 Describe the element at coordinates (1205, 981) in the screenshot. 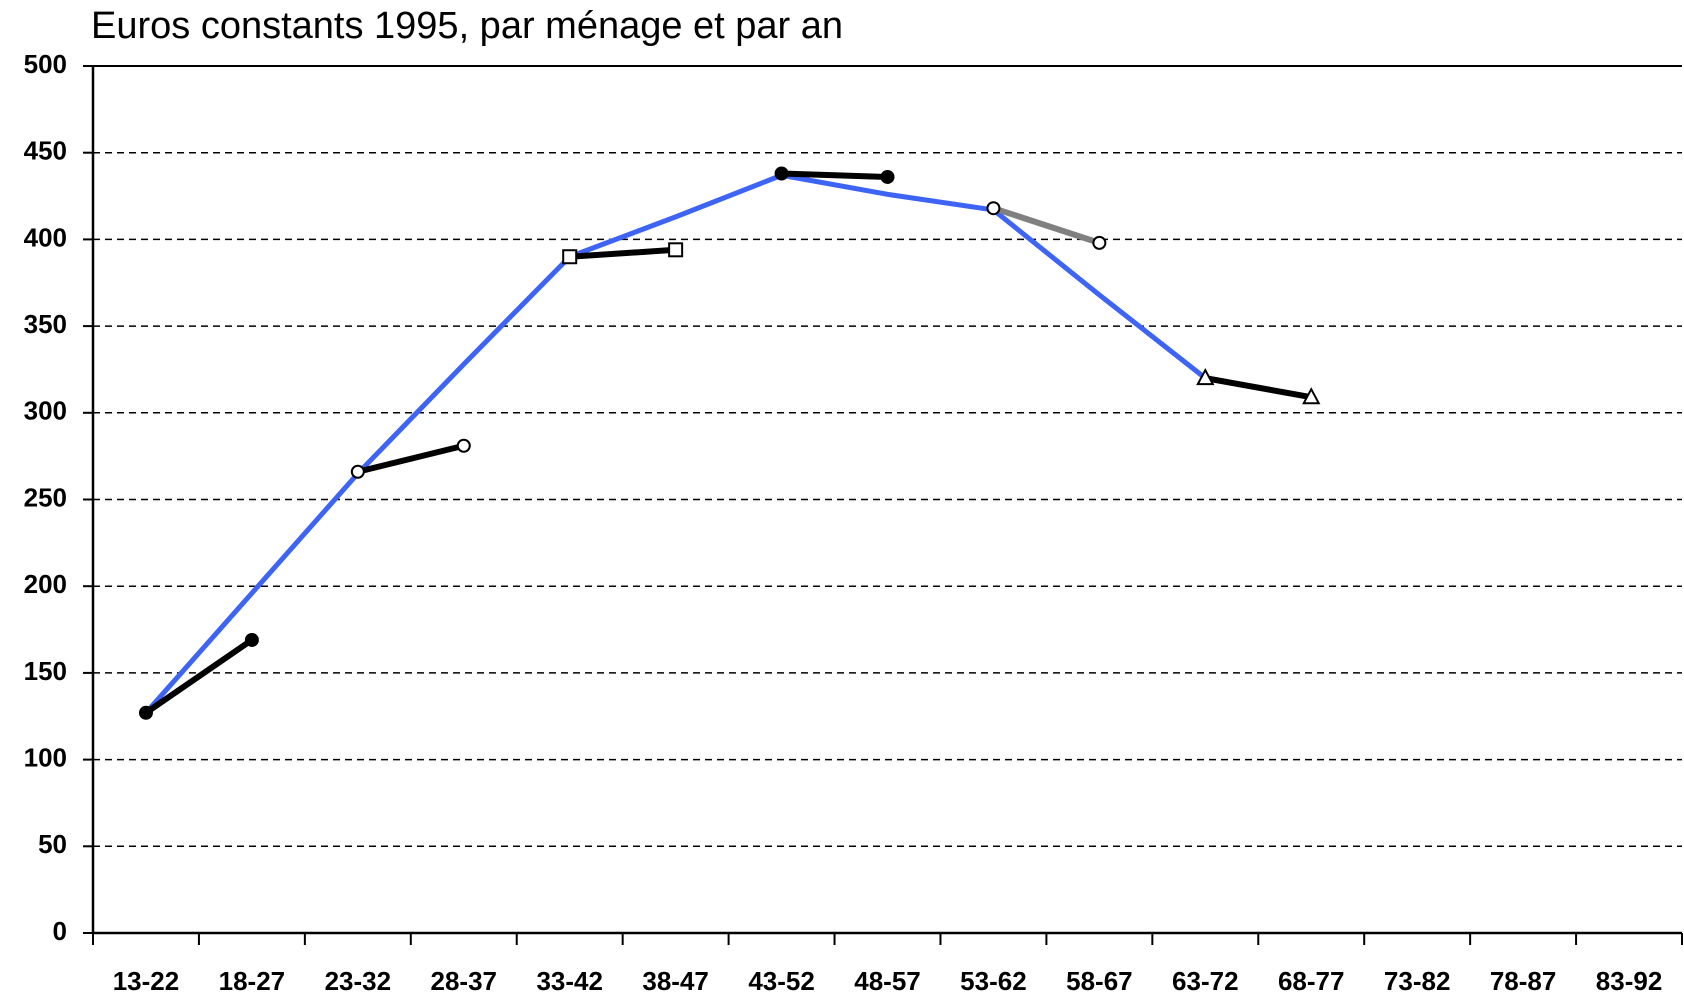

I see `x-tick-label: 63-72` at that location.